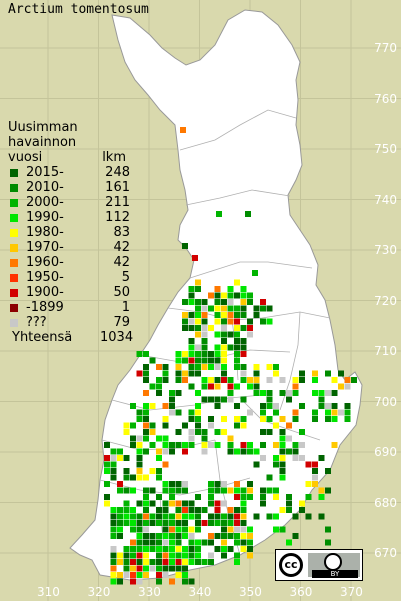 The image size is (401, 601). I want to click on x-tick-label: 310, so click(48, 592).